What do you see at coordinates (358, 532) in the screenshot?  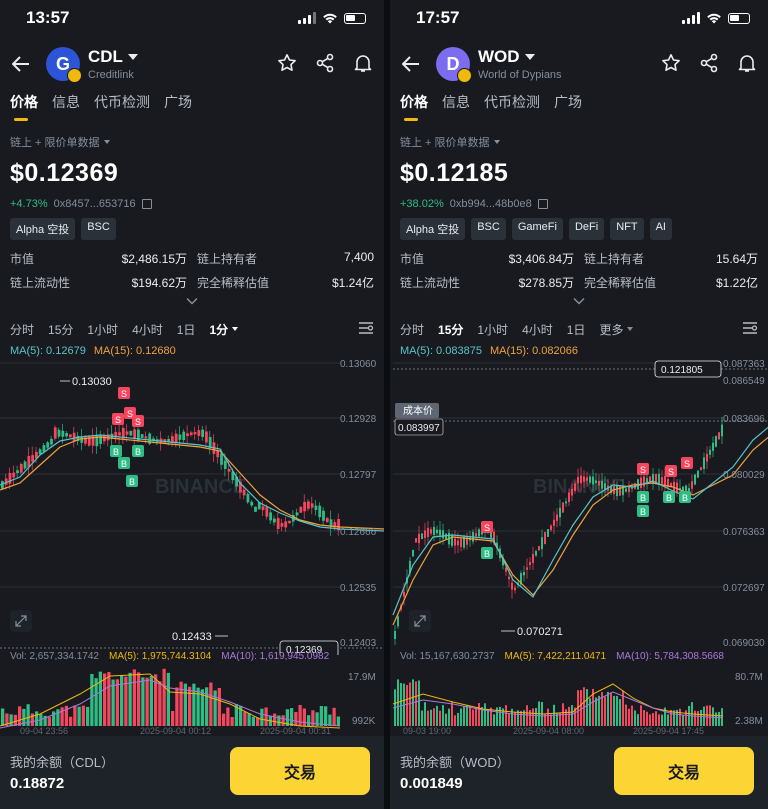 I see `axis-label: 0.12666` at bounding box center [358, 532].